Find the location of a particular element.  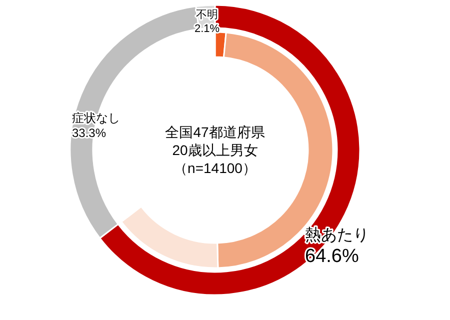

text: 20歳以上男女 is located at coordinates (215, 150).